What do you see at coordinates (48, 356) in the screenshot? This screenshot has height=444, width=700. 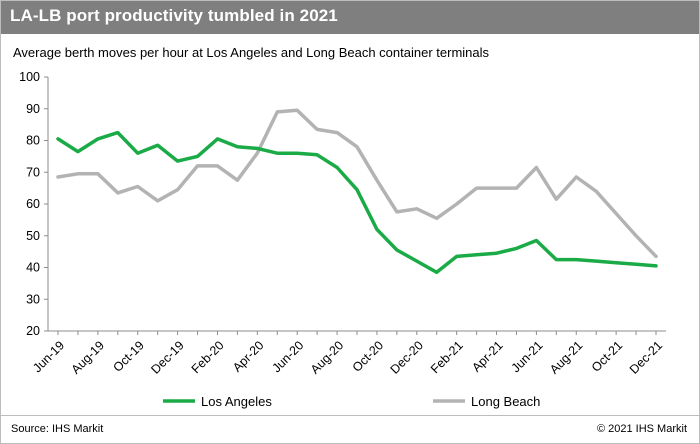 I see `x-tick-label: Jun-19` at bounding box center [48, 356].